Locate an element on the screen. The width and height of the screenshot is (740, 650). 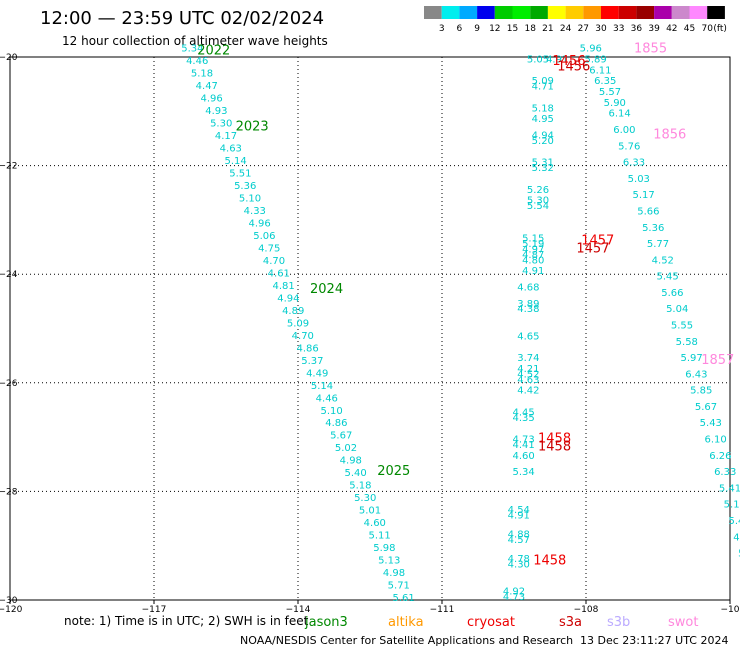
mission-label: swot is located at coordinates (683, 622).